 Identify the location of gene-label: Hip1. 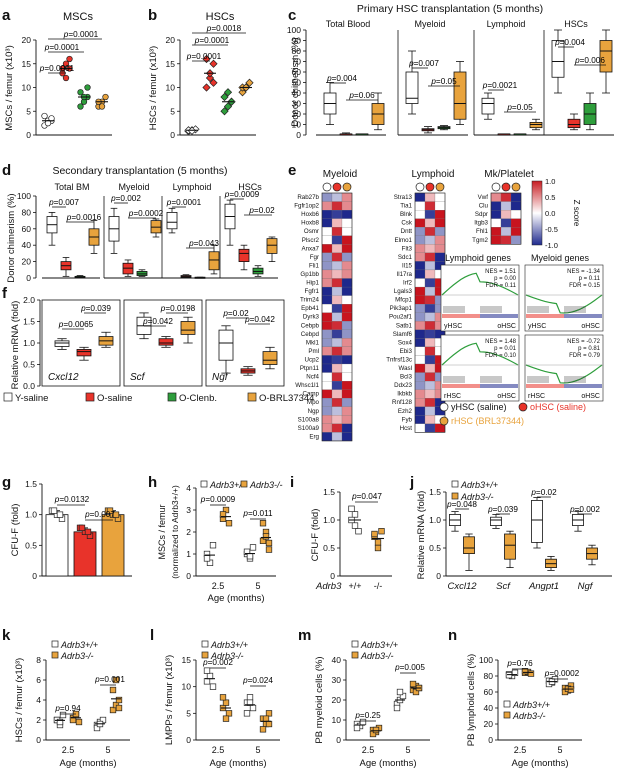
(312, 283).